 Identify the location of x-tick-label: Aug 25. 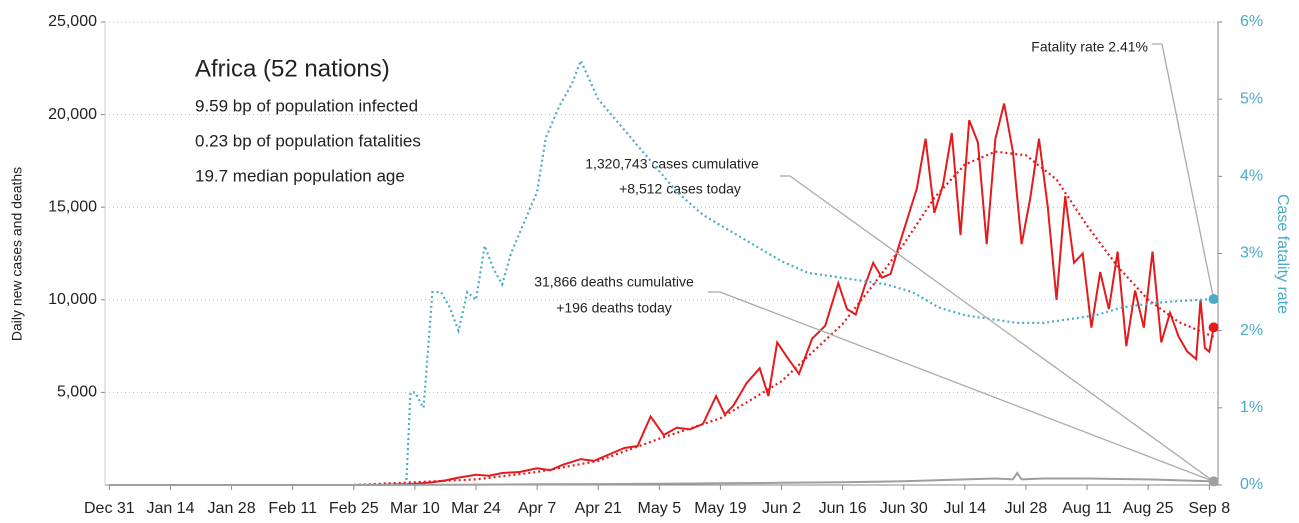
(1148, 508).